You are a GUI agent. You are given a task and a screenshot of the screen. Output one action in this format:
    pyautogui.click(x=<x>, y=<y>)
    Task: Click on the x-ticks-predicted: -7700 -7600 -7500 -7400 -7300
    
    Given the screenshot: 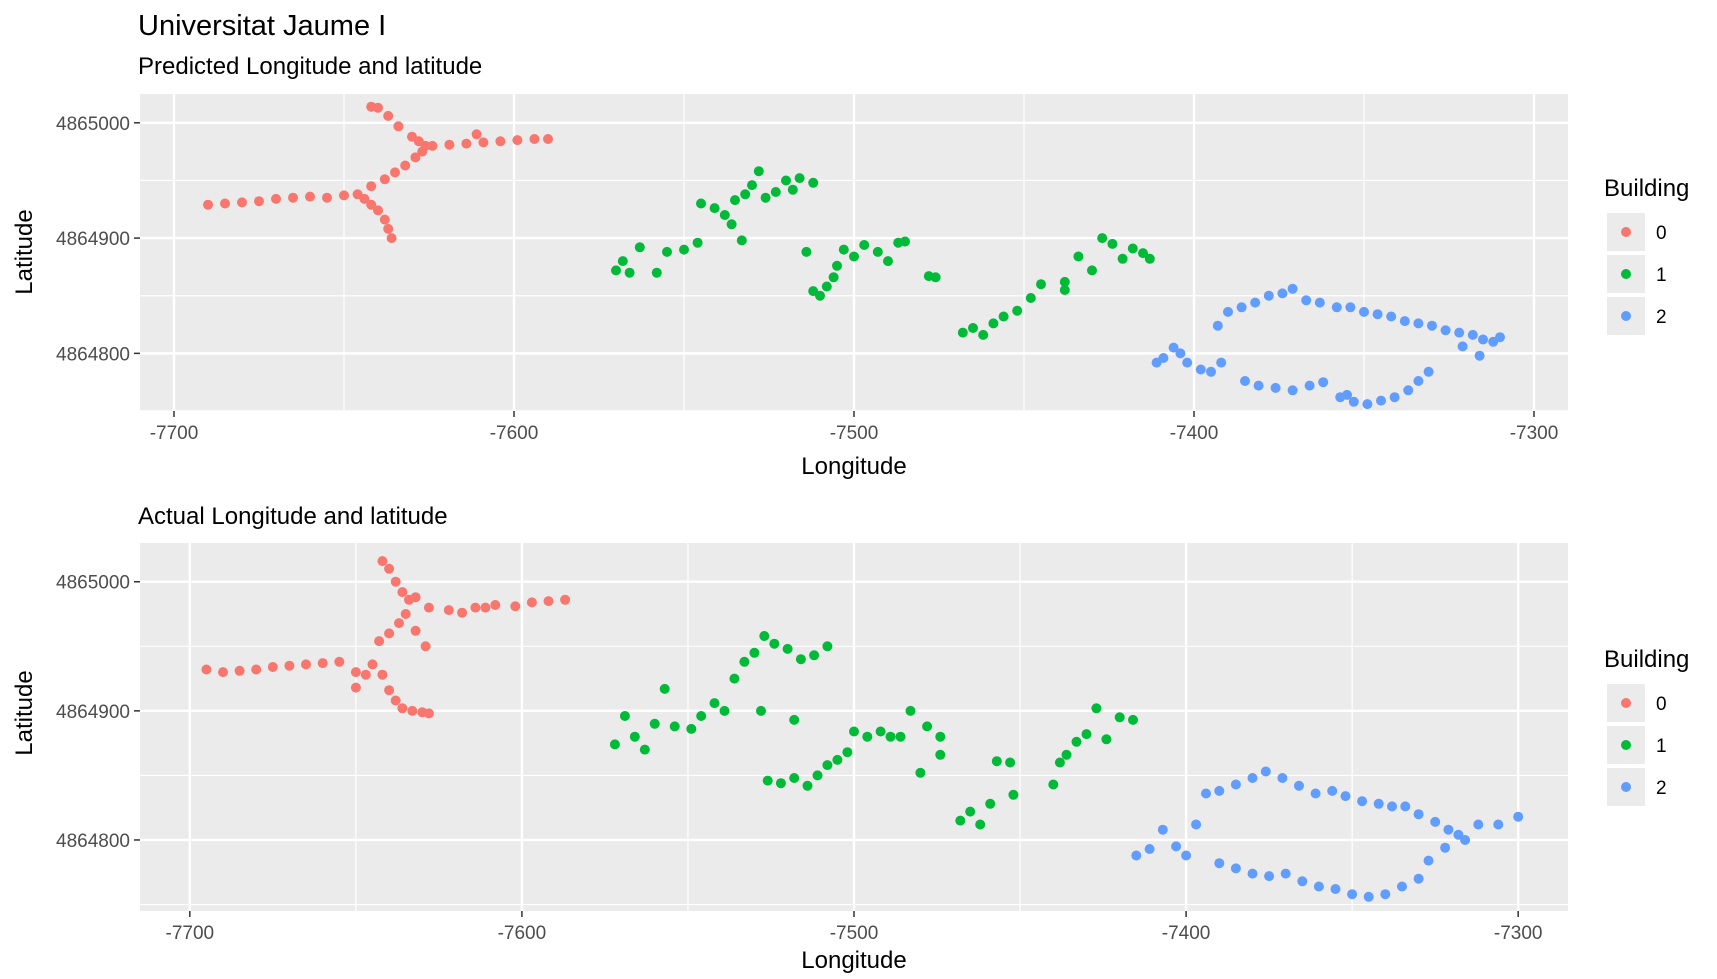 What is the action you would take?
    pyautogui.click(x=854, y=427)
    